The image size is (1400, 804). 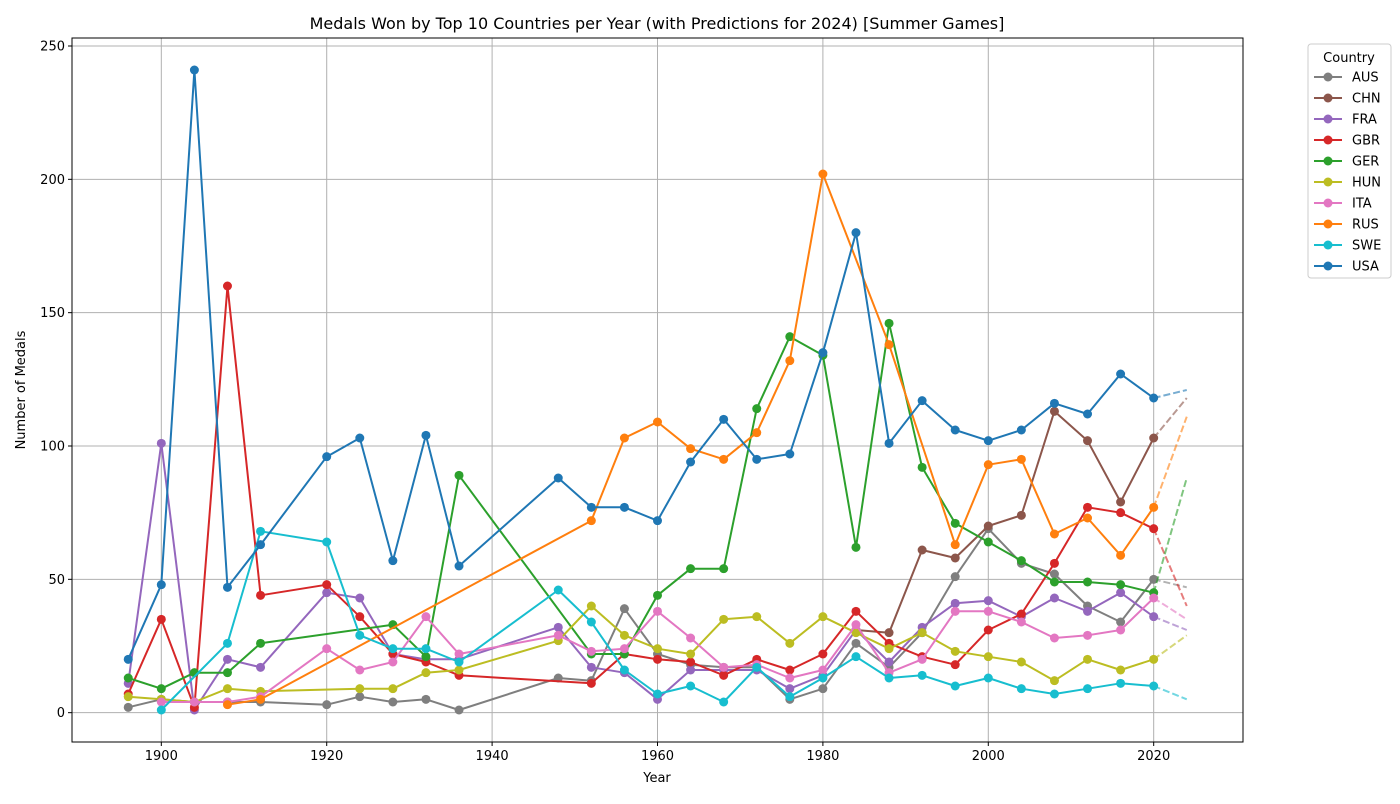 I want to click on x-tick-label: 1960, so click(x=657, y=756).